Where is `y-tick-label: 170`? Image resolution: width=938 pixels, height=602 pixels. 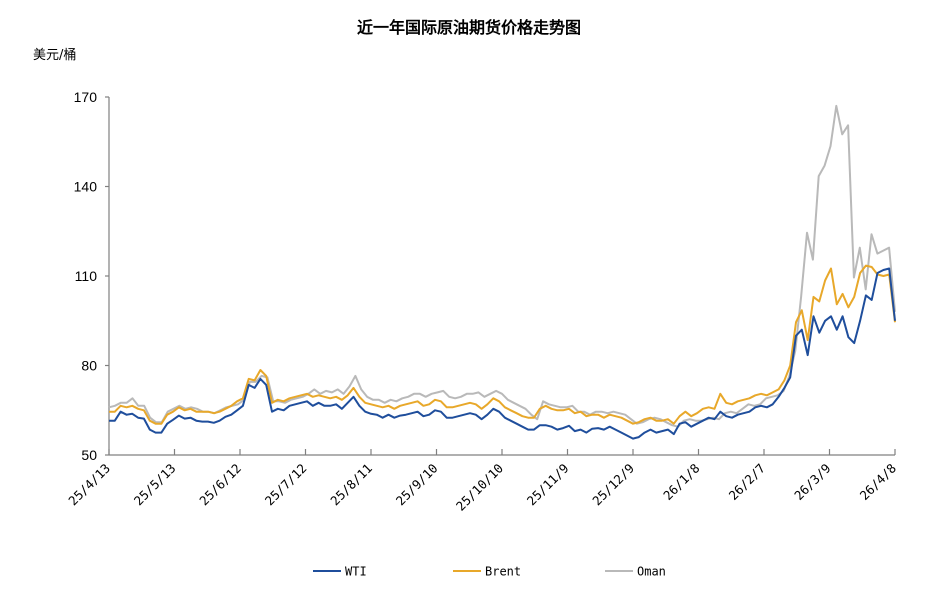 y-tick-label: 170 is located at coordinates (86, 97).